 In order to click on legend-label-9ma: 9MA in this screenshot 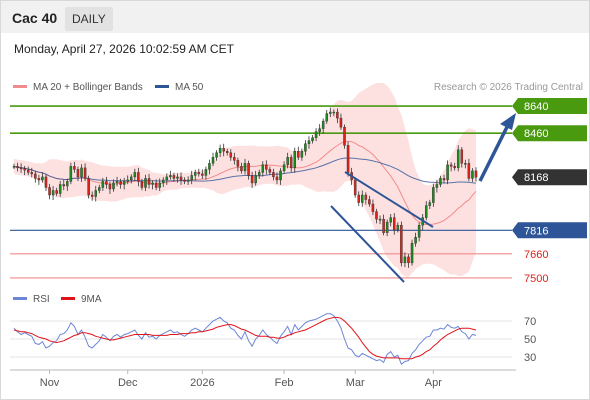, I will do `click(91, 299)`.